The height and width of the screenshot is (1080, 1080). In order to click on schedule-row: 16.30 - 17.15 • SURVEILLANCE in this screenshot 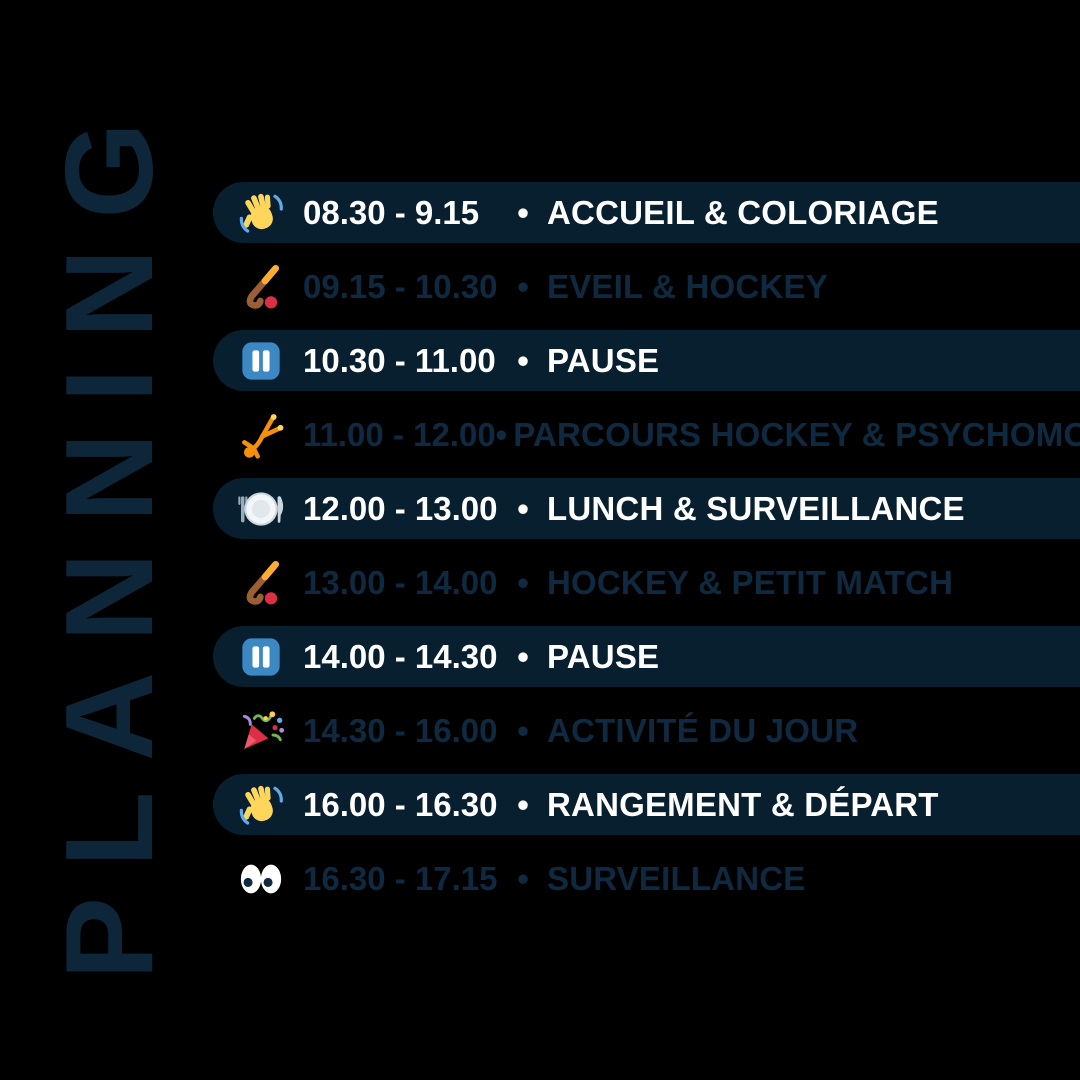, I will do `click(646, 878)`.